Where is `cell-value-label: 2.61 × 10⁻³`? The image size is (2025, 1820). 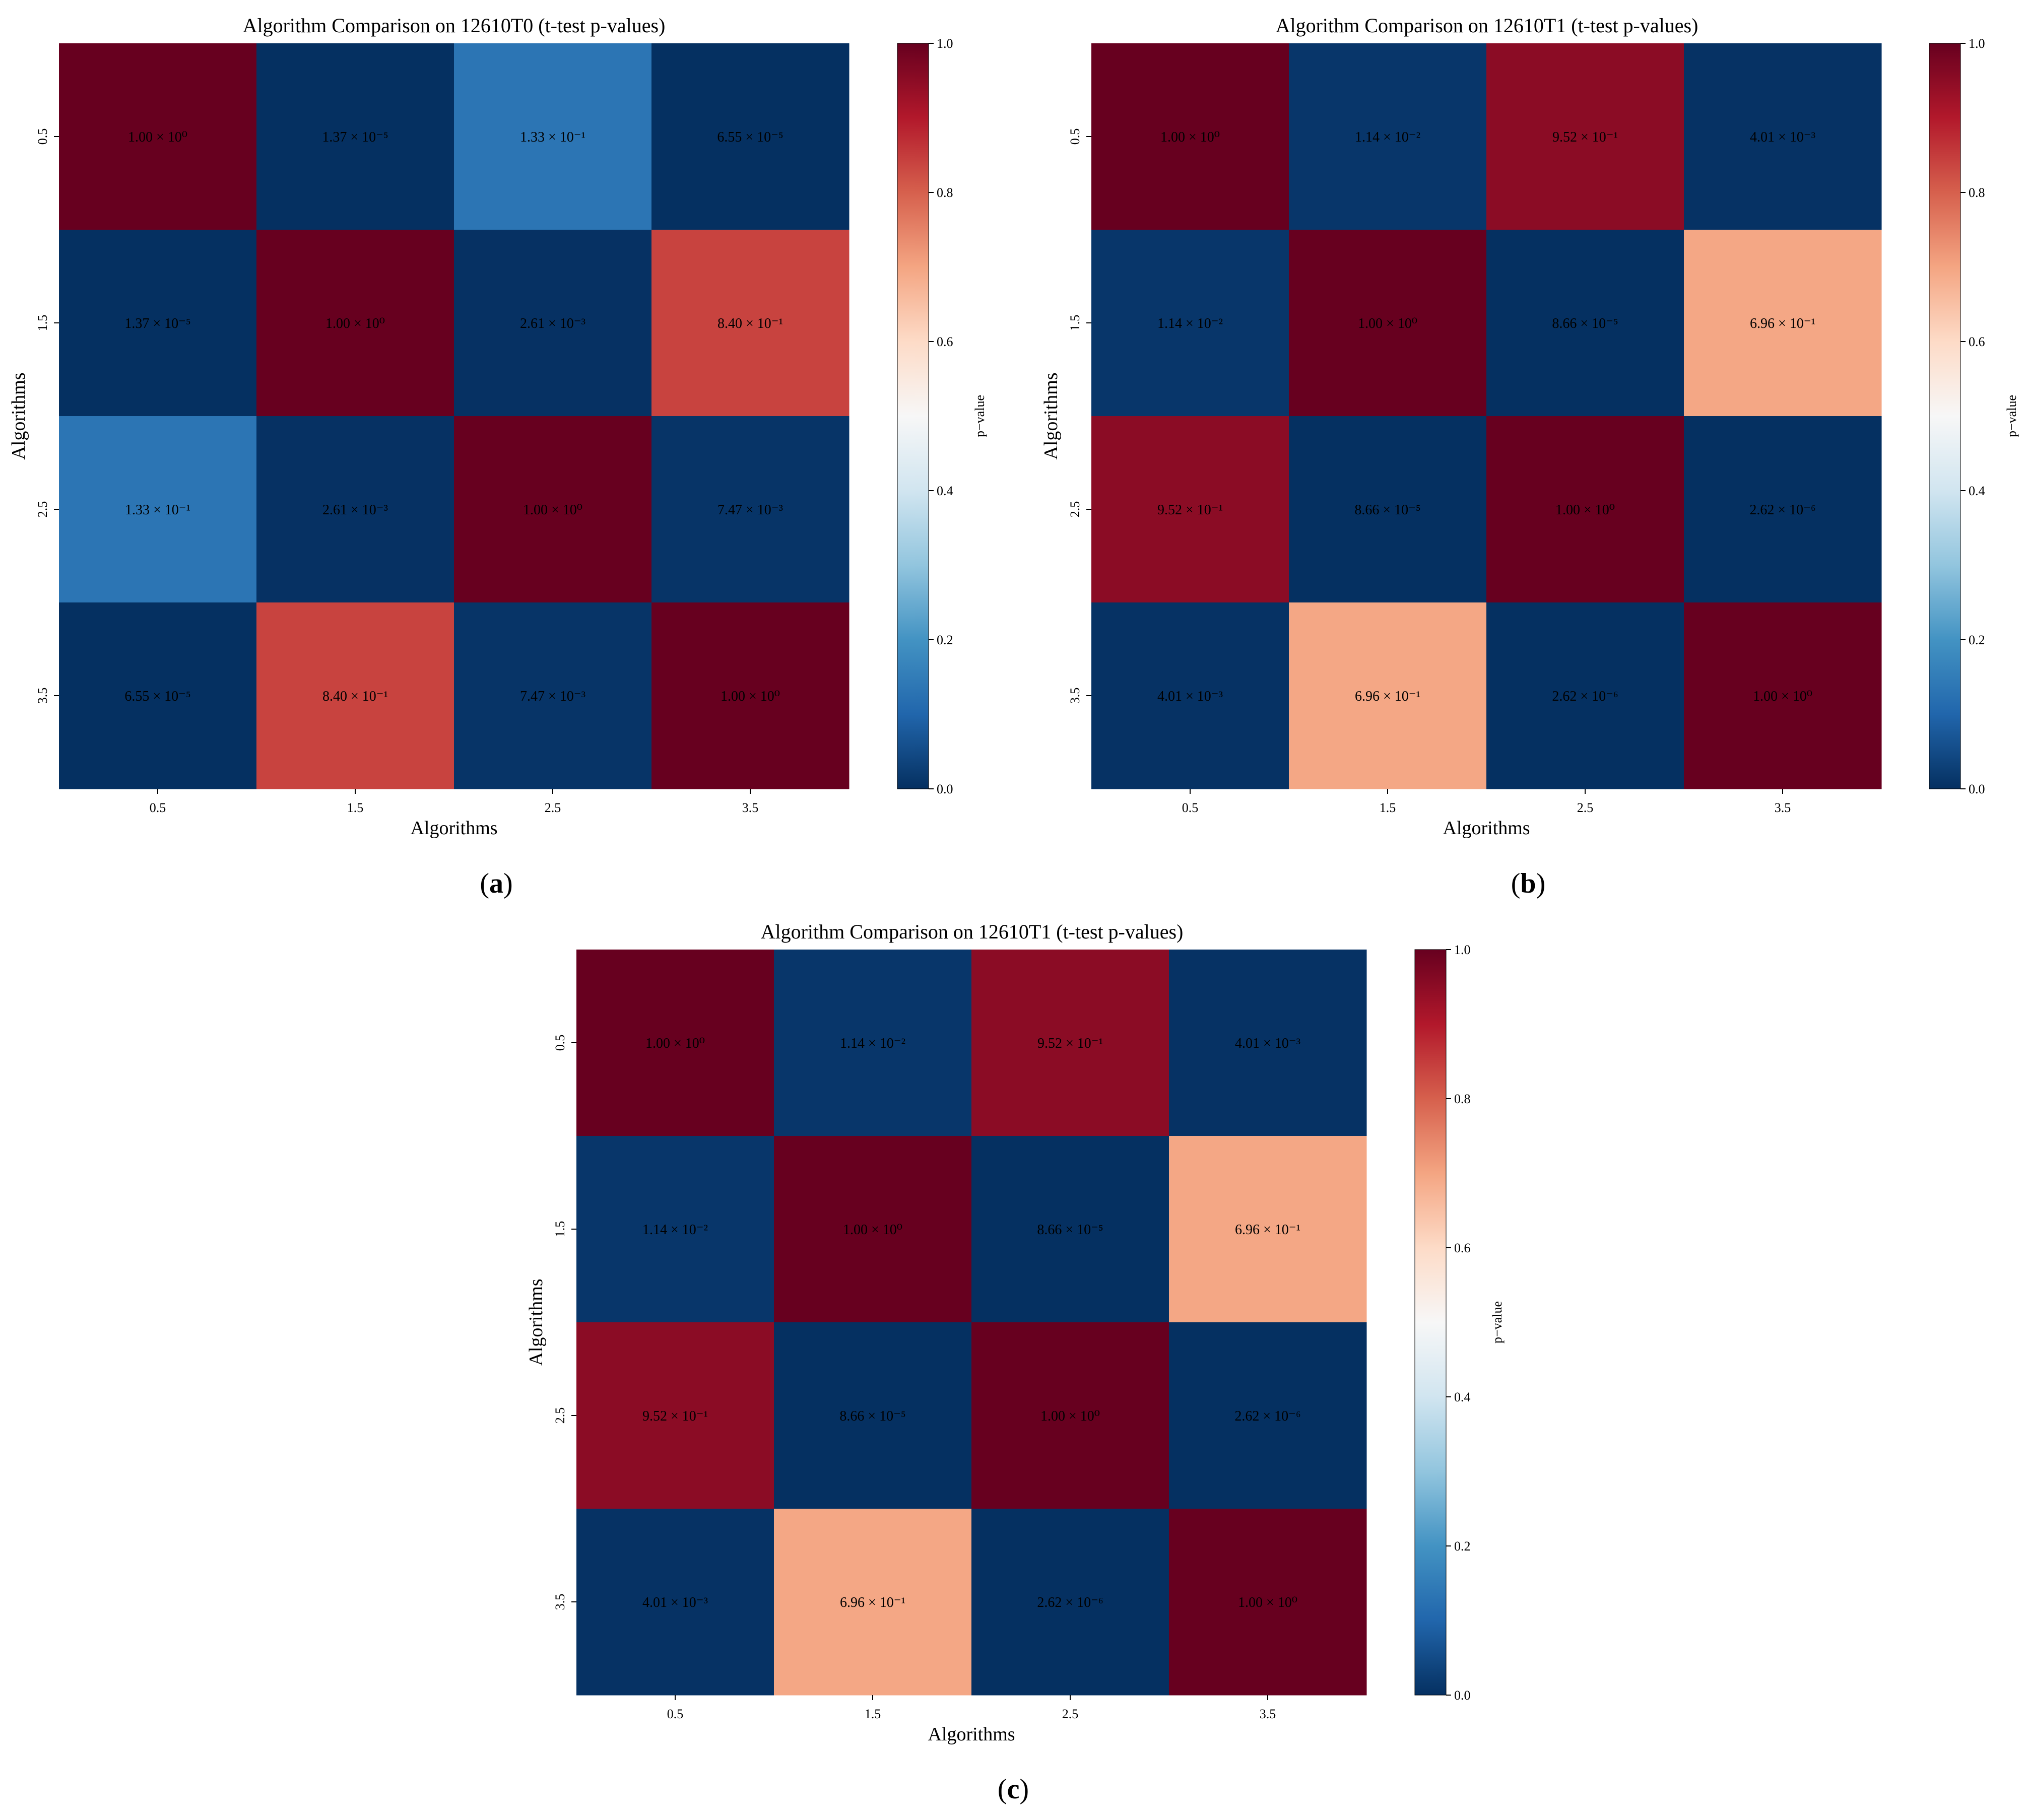
cell-value-label: 2.61 × 10⁻³ is located at coordinates (553, 323).